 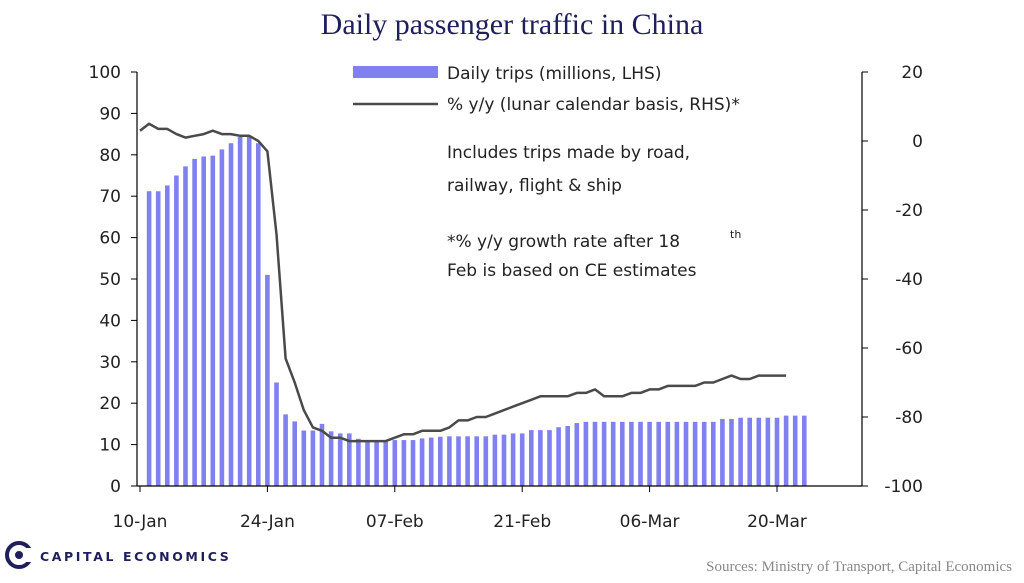 I want to click on y-left-tick-label: 10, so click(x=110, y=446).